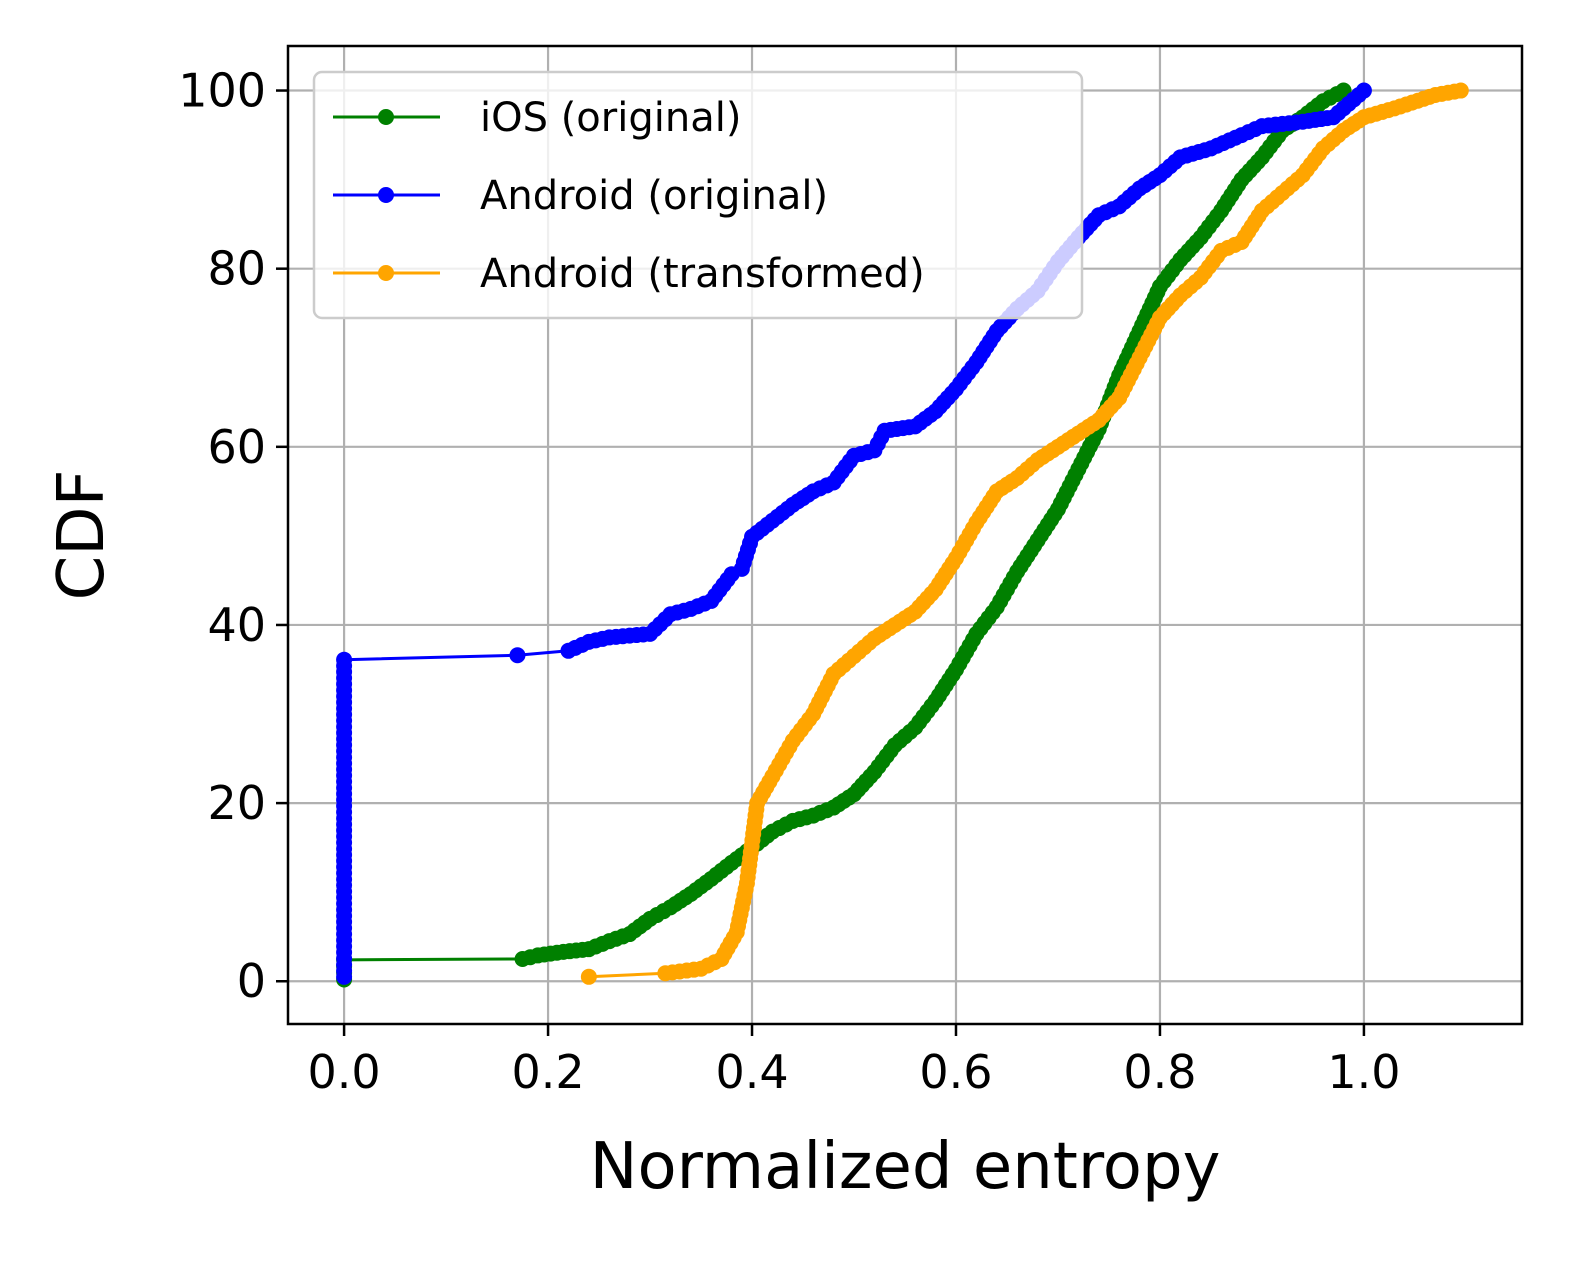 The width and height of the screenshot is (1578, 1267). I want to click on y-axis-ticks: 0 20 40 60 80 100, so click(233, 536).